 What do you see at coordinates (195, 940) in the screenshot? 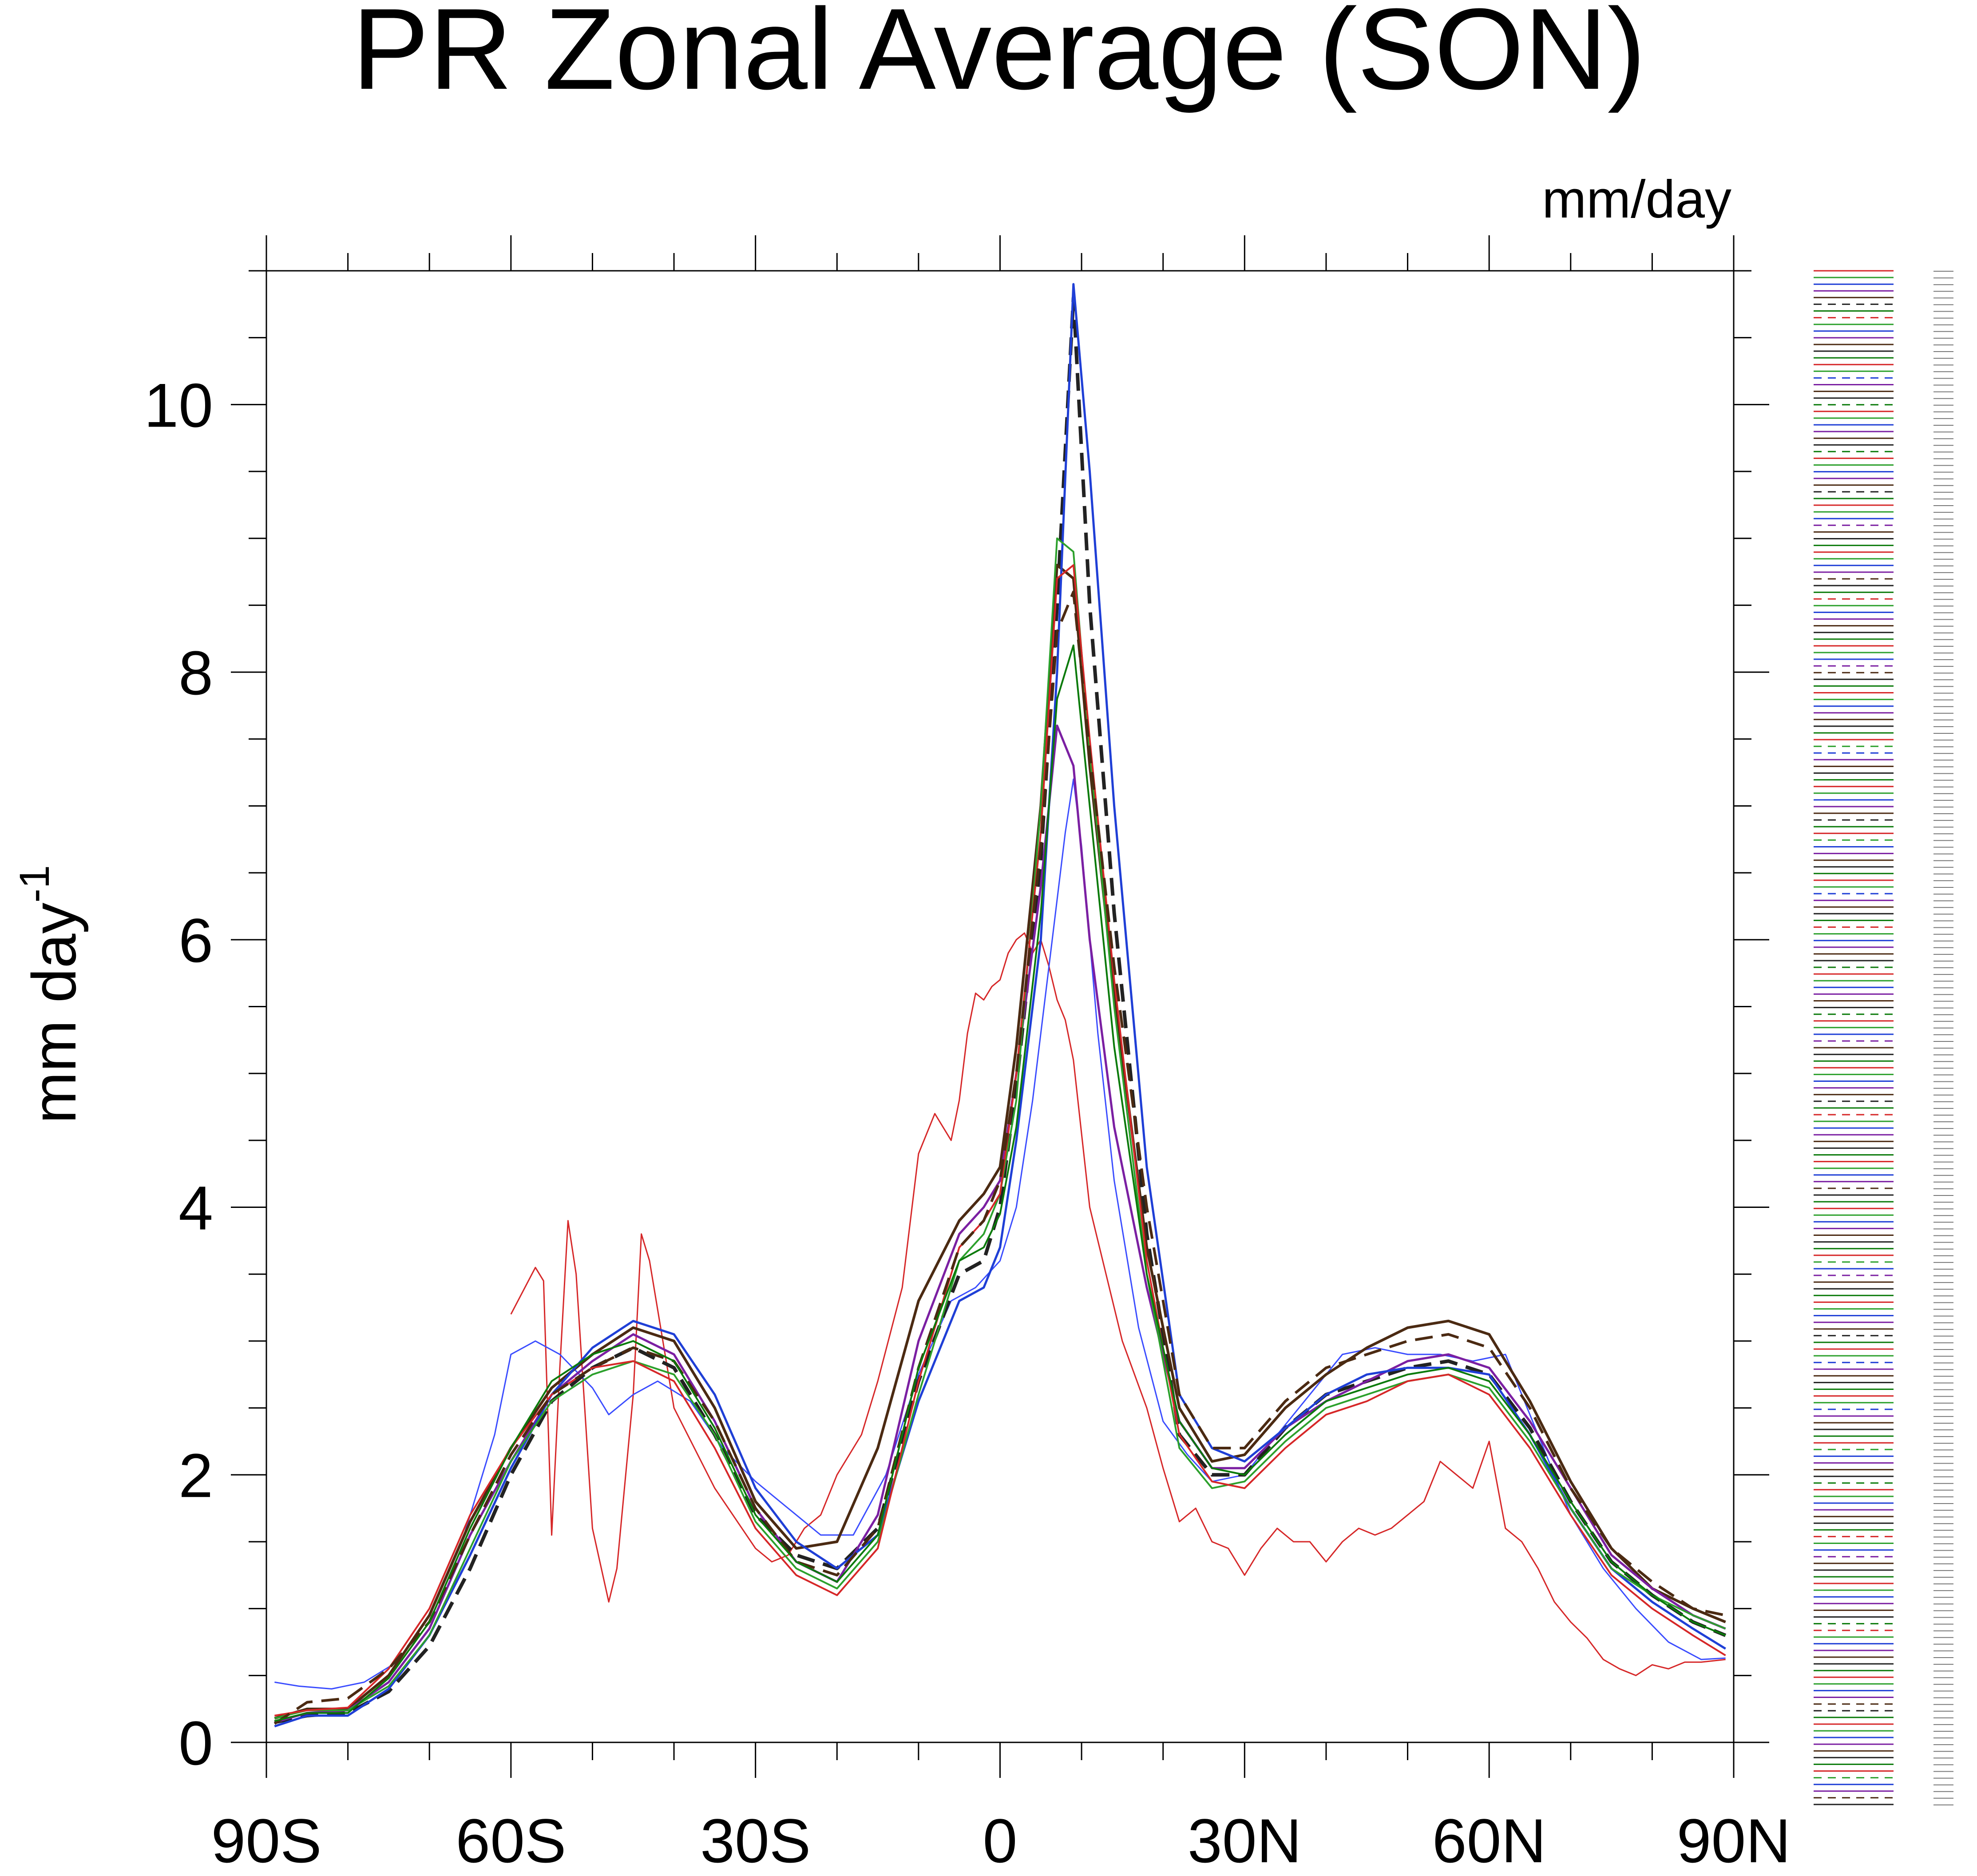
I see `y-tick-label: 6` at bounding box center [195, 940].